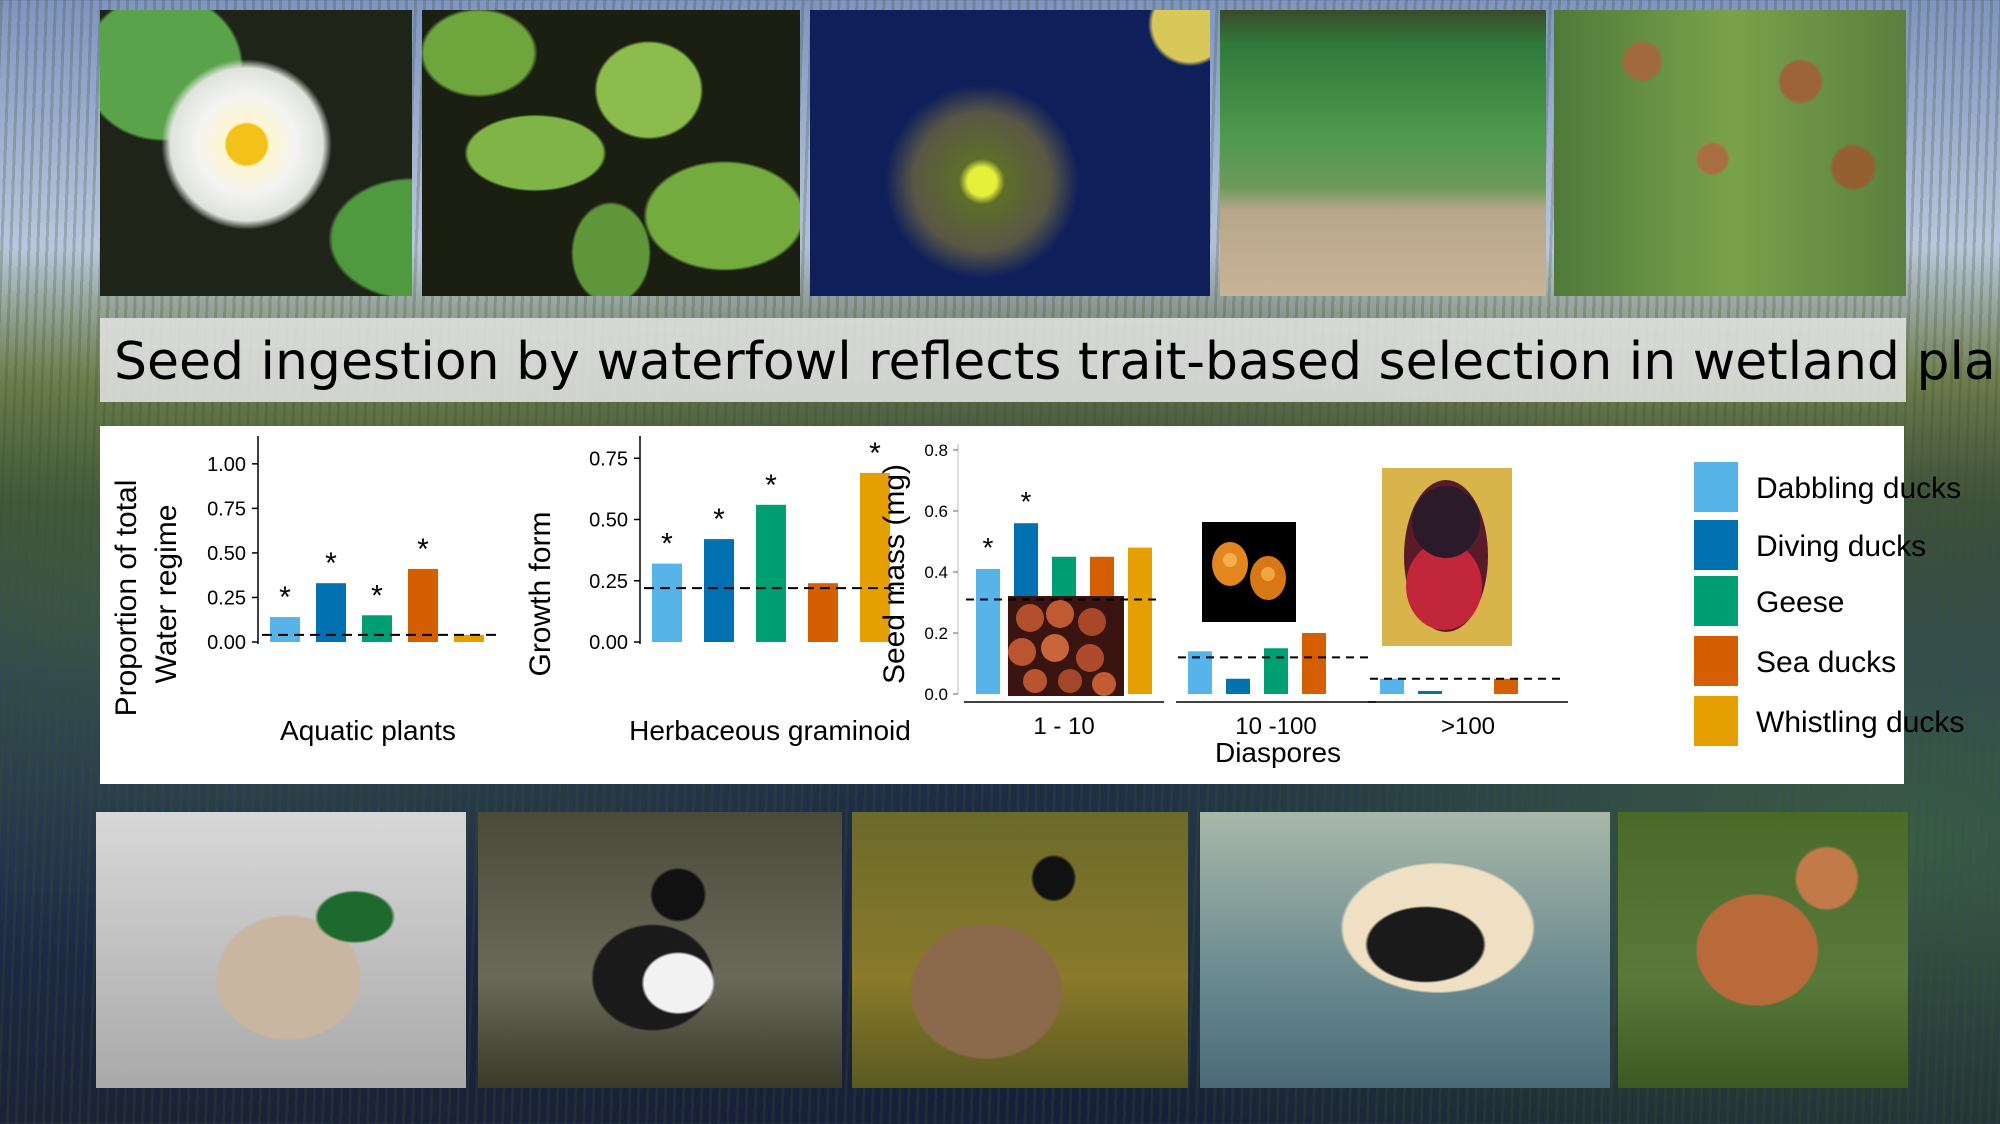  What do you see at coordinates (226, 465) in the screenshot?
I see `y-tick-label: 1.00` at bounding box center [226, 465].